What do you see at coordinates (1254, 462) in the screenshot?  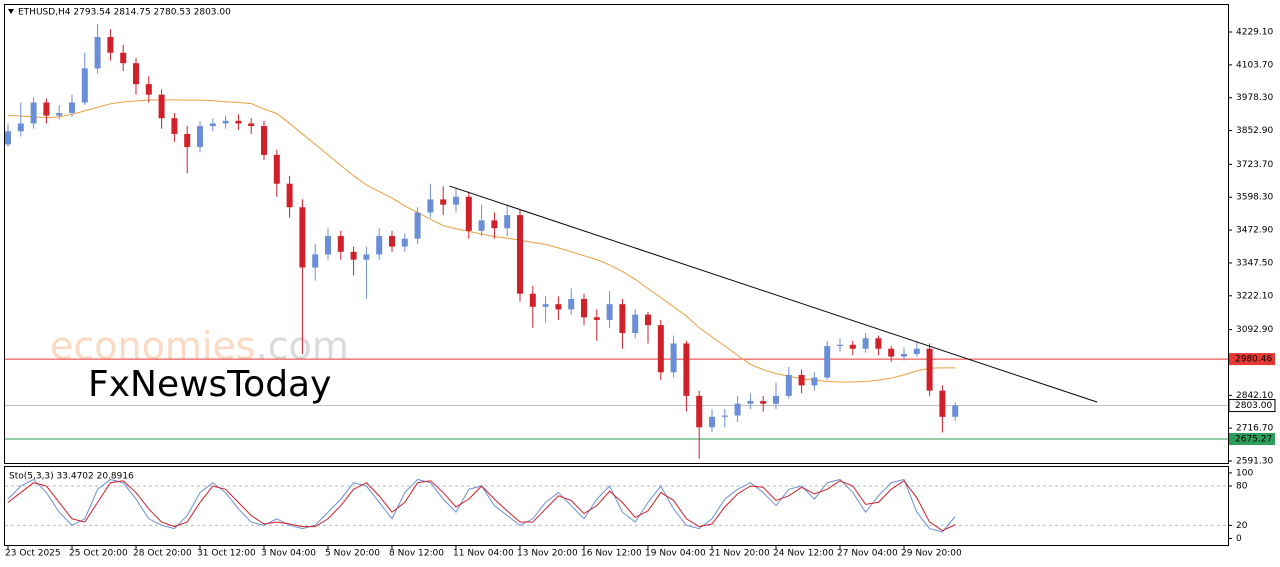 I see `y-tick-label: 2591.30` at bounding box center [1254, 462].